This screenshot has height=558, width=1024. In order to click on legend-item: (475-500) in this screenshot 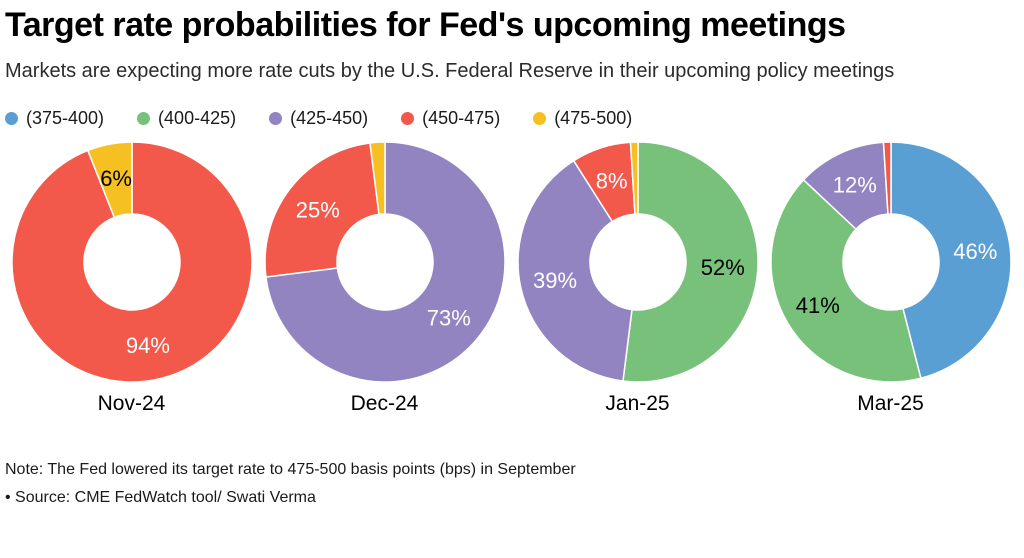, I will do `click(582, 118)`.